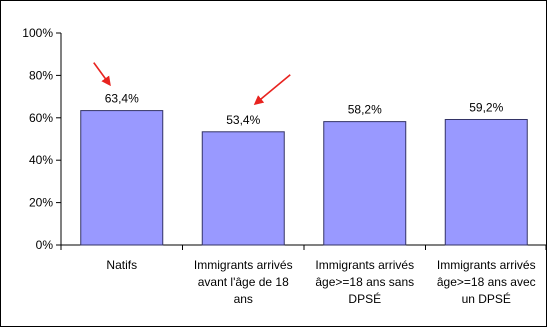 This screenshot has height=327, width=547. I want to click on category-label-line: Natifs, so click(121, 265).